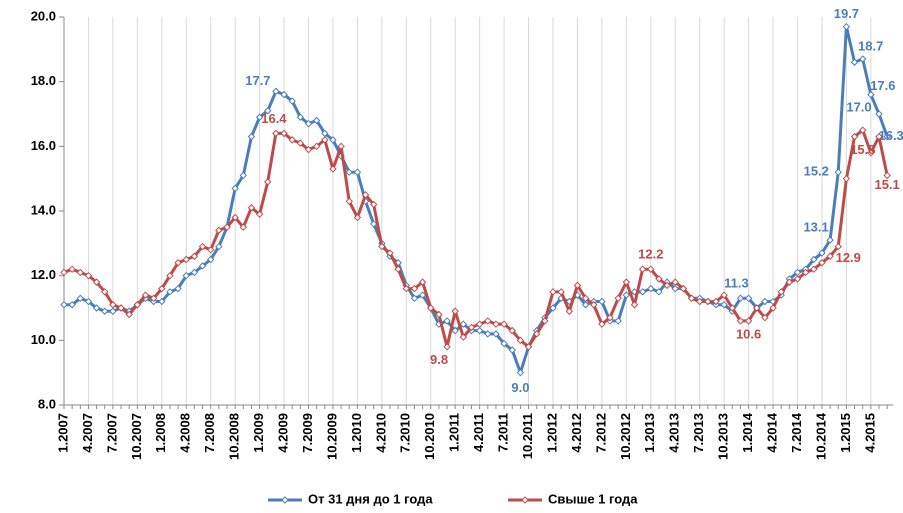 This screenshot has width=903, height=513. What do you see at coordinates (439, 359) in the screenshot?
I see `data-label: 9.8` at bounding box center [439, 359].